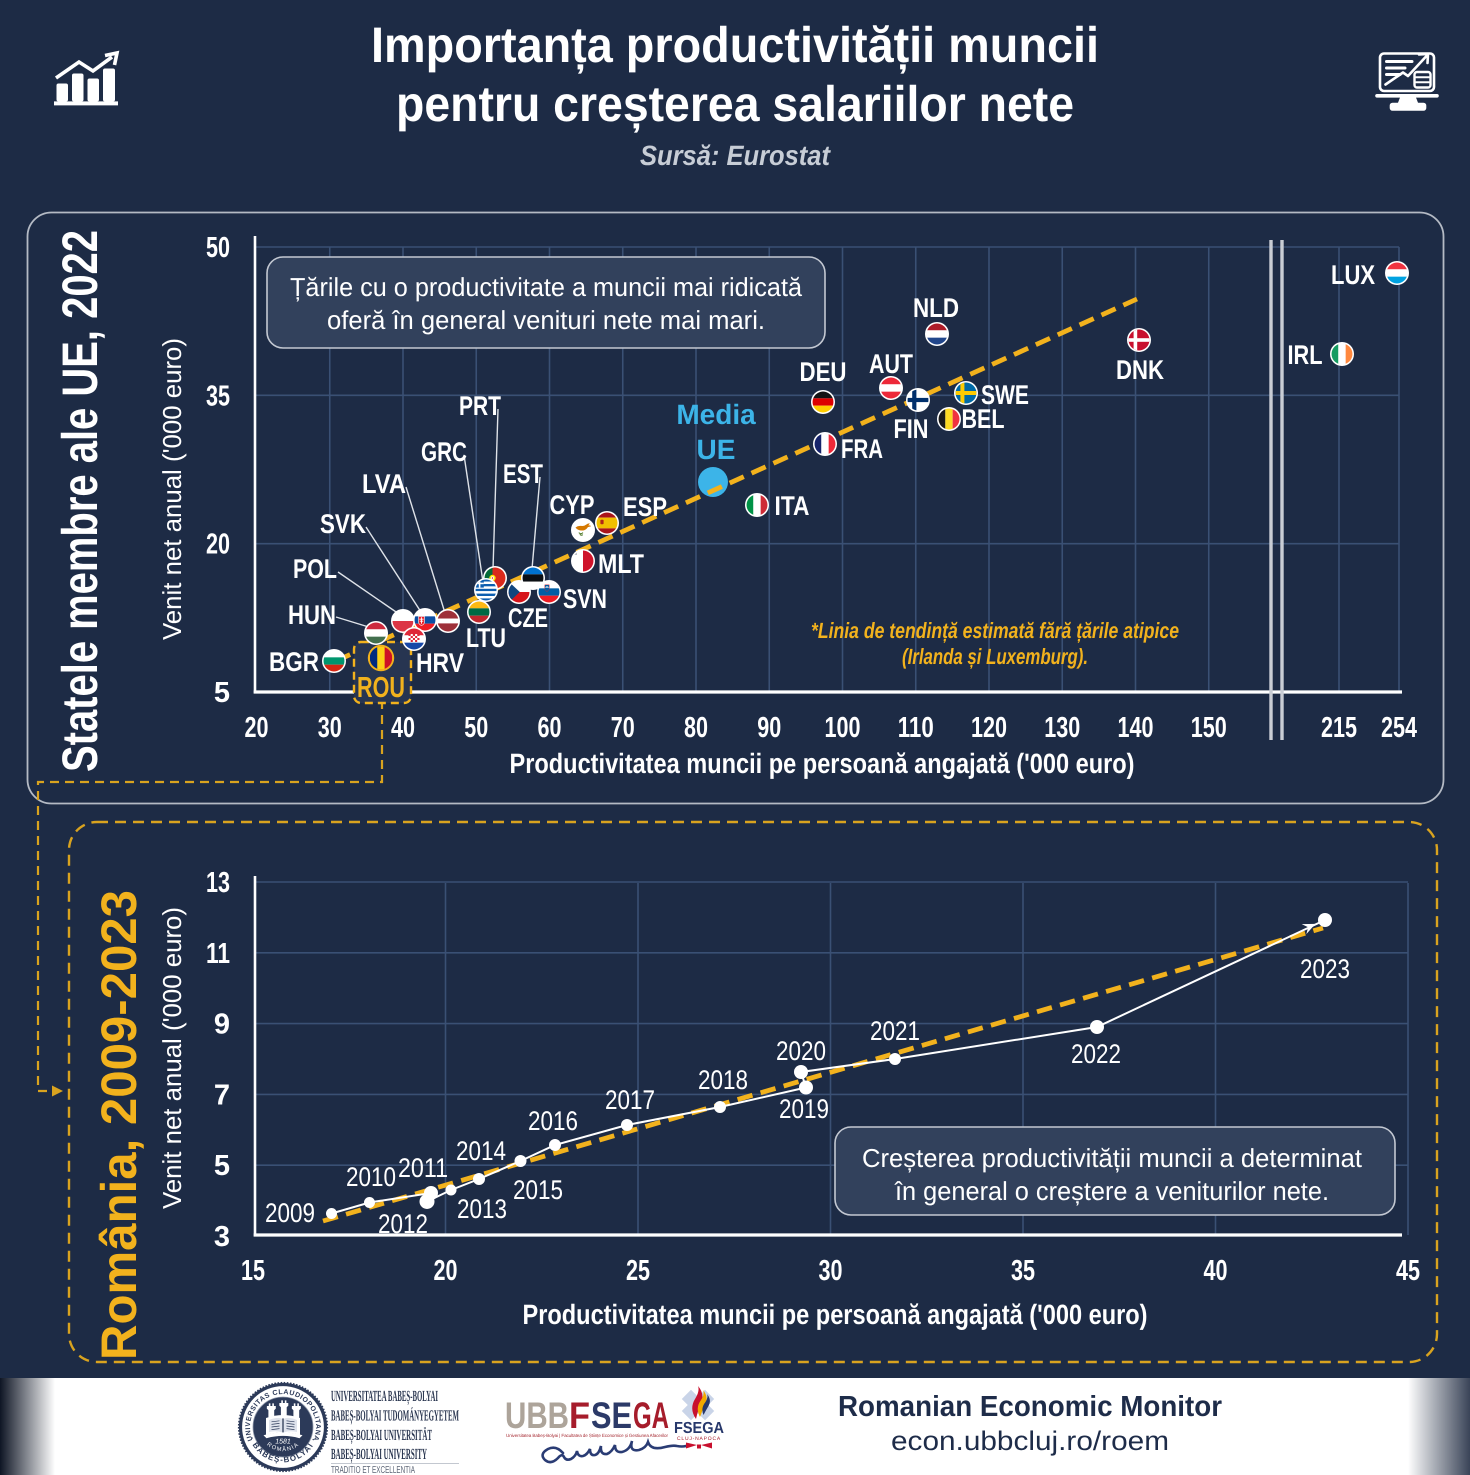 The height and width of the screenshot is (1475, 1470). Describe the element at coordinates (371, 1177) in the screenshot. I see `svg-text: 2010` at that location.